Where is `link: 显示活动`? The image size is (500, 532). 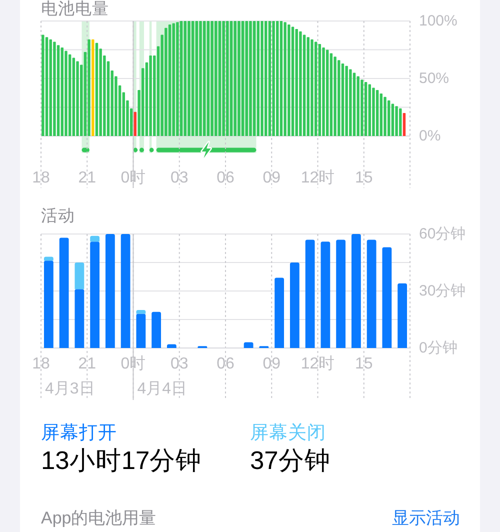 link: 显示活动 is located at coordinates (426, 518).